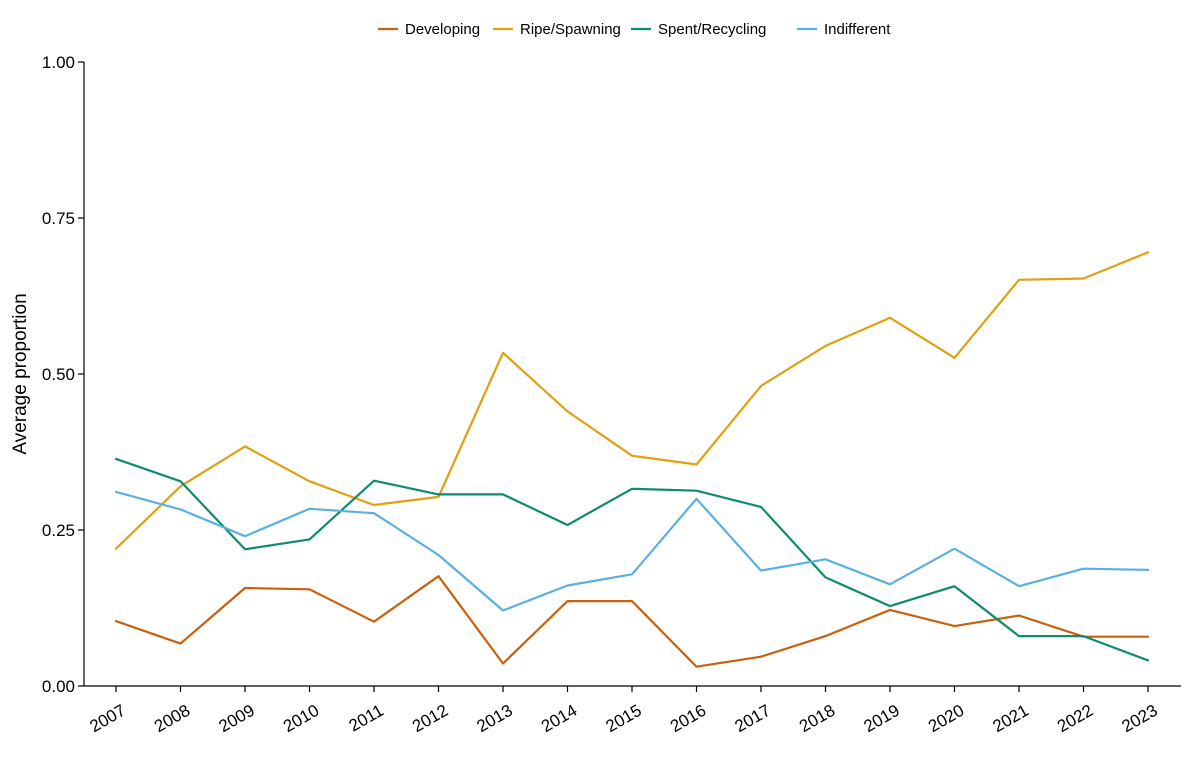  Describe the element at coordinates (58, 62) in the screenshot. I see `y-tick-label: 1.00` at that location.